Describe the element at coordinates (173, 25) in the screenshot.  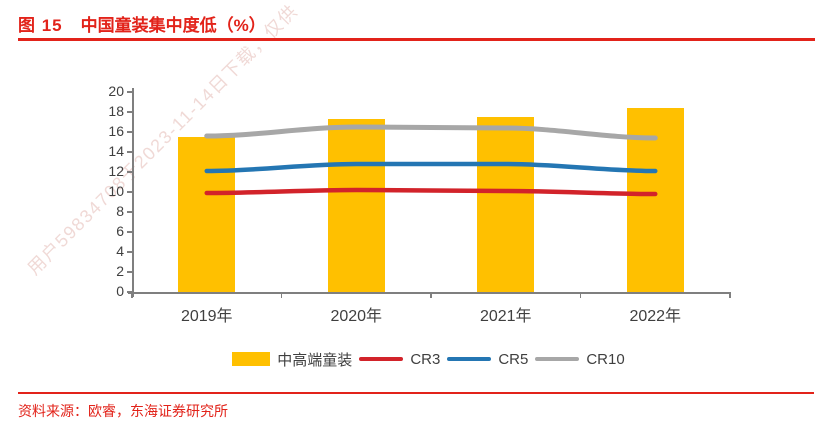
I see `page-title: 中国童装集中度低（%）` at that location.